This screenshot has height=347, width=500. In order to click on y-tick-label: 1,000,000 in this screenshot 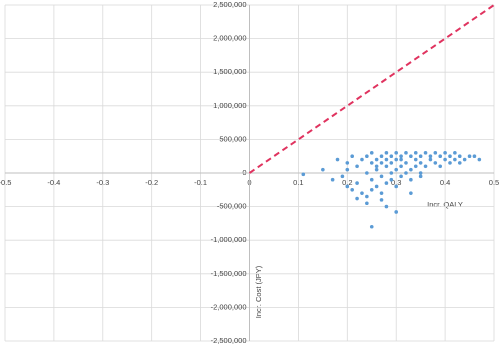, I will do `click(229, 105)`.